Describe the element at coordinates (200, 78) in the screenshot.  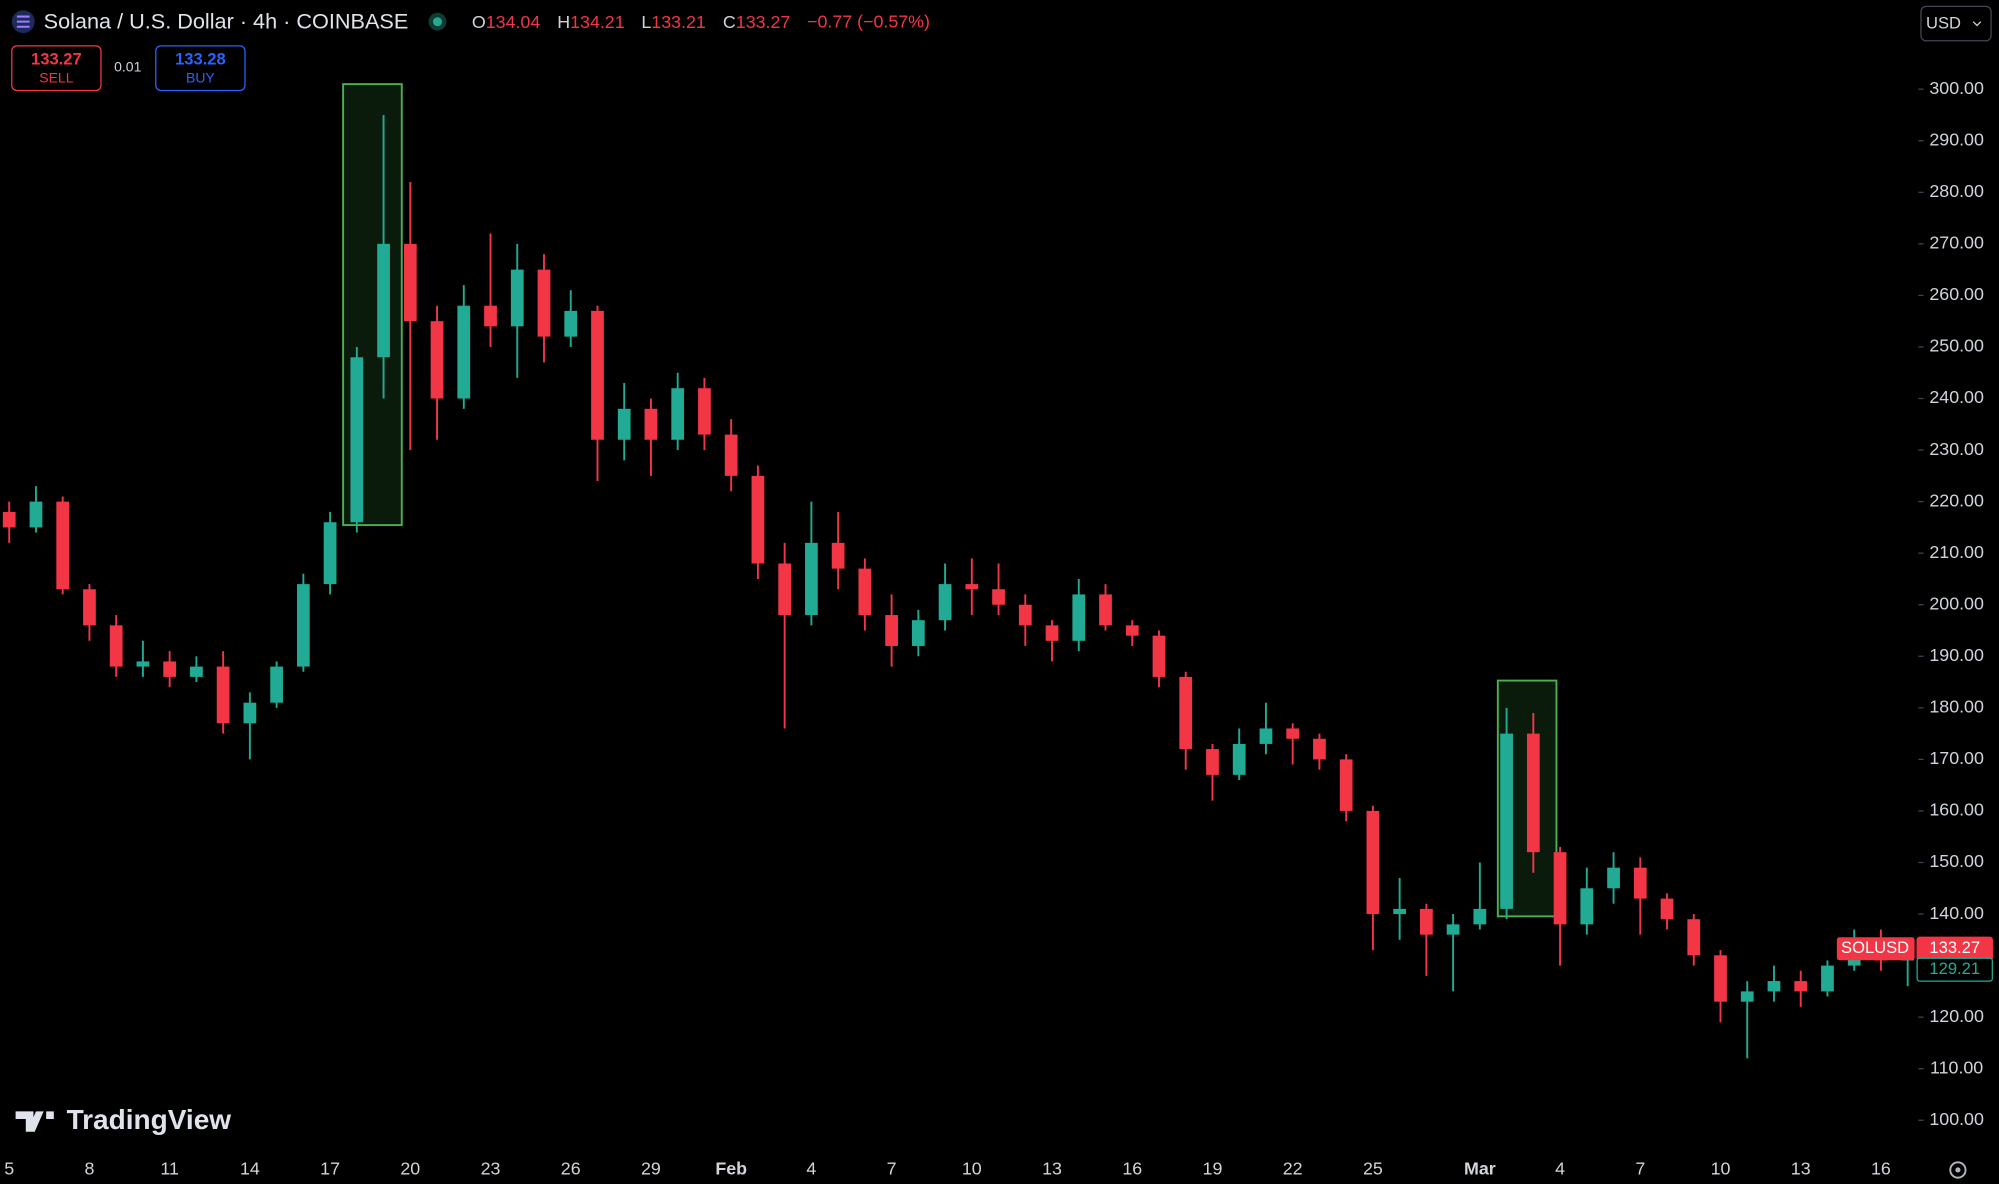
I see `buy-label: BUY` at that location.